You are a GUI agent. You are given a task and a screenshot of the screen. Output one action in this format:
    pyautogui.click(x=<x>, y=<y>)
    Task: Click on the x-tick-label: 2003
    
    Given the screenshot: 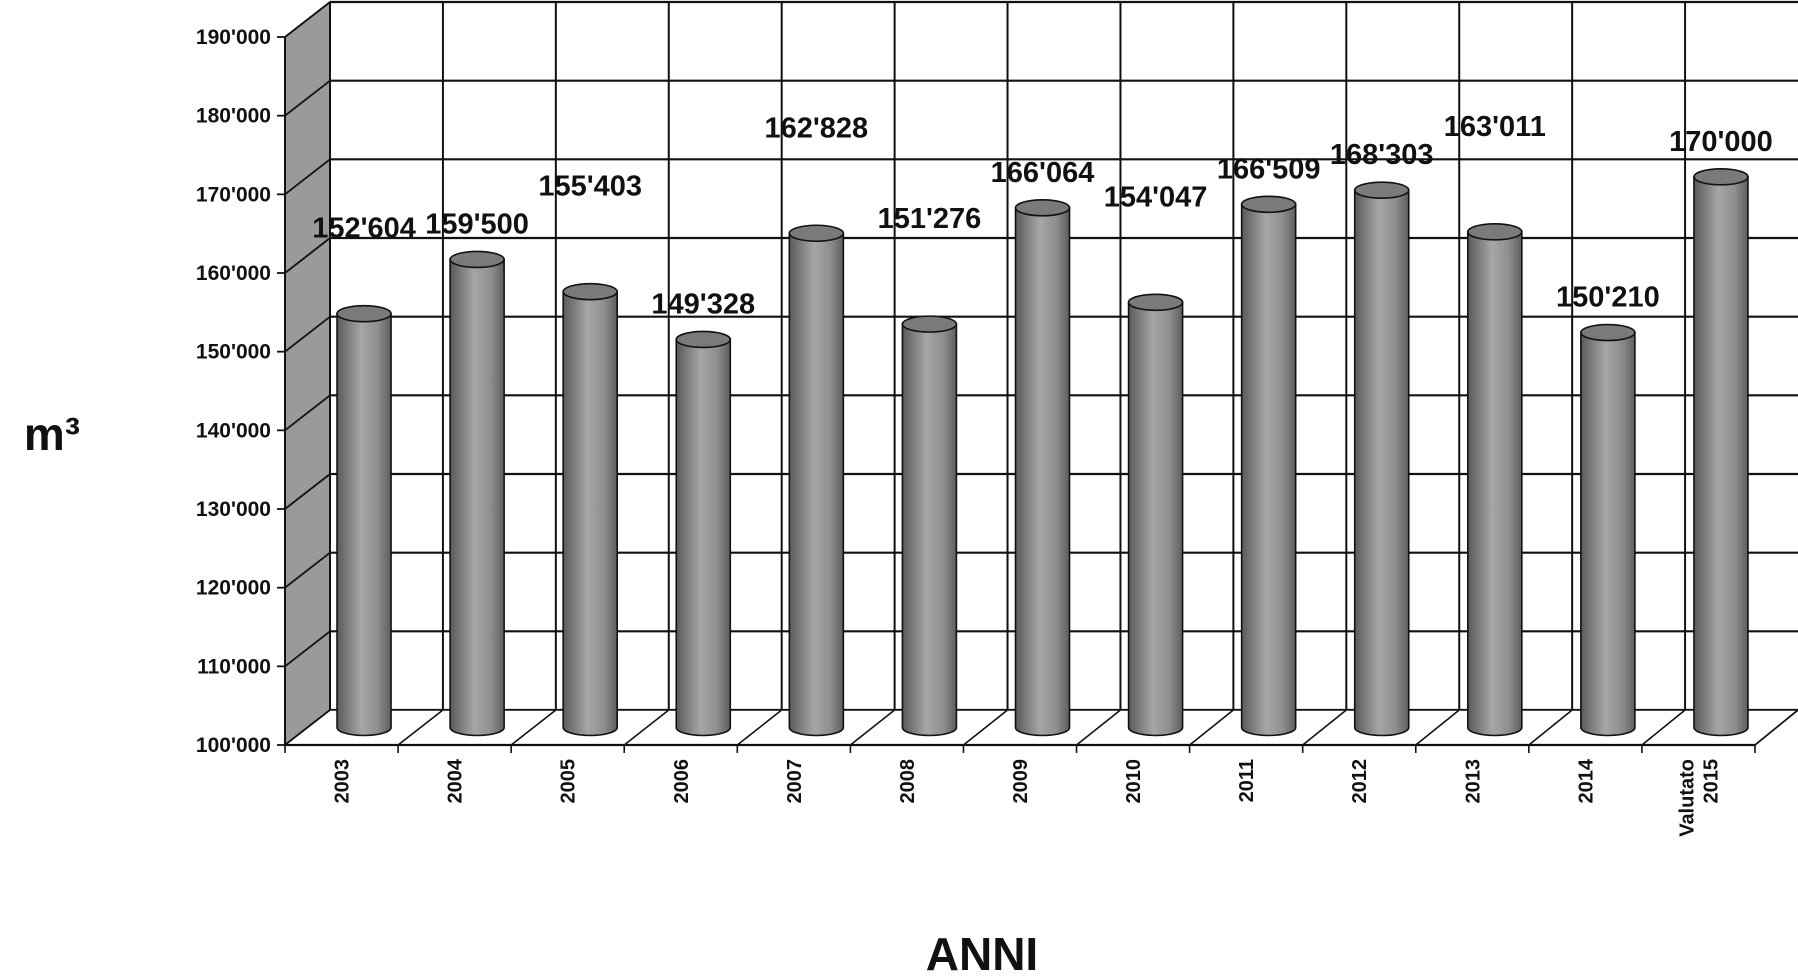 What is the action you would take?
    pyautogui.click(x=343, y=781)
    